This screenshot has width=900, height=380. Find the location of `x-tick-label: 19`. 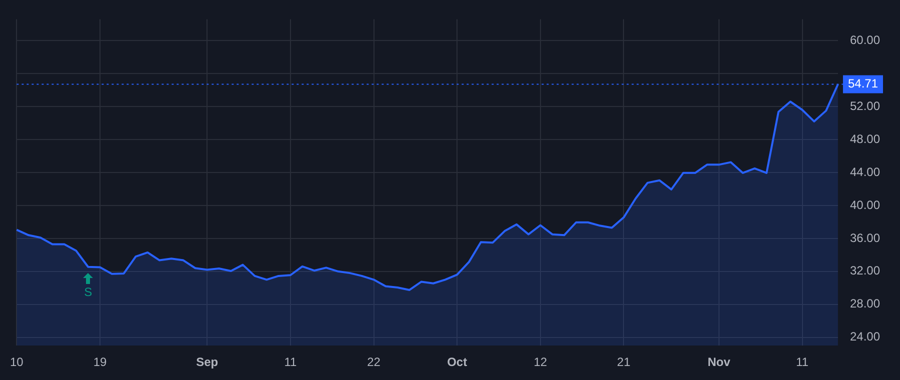

x-tick-label: 19 is located at coordinates (100, 362).